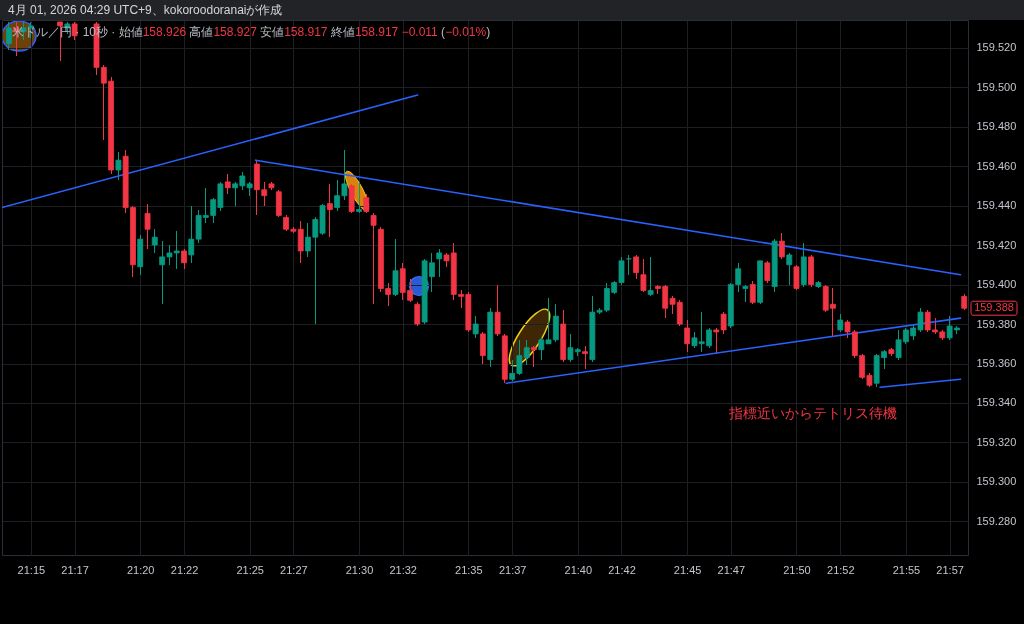 The width and height of the screenshot is (1024, 624). Describe the element at coordinates (403, 569) in the screenshot. I see `x-tick-label: 21:32` at that location.